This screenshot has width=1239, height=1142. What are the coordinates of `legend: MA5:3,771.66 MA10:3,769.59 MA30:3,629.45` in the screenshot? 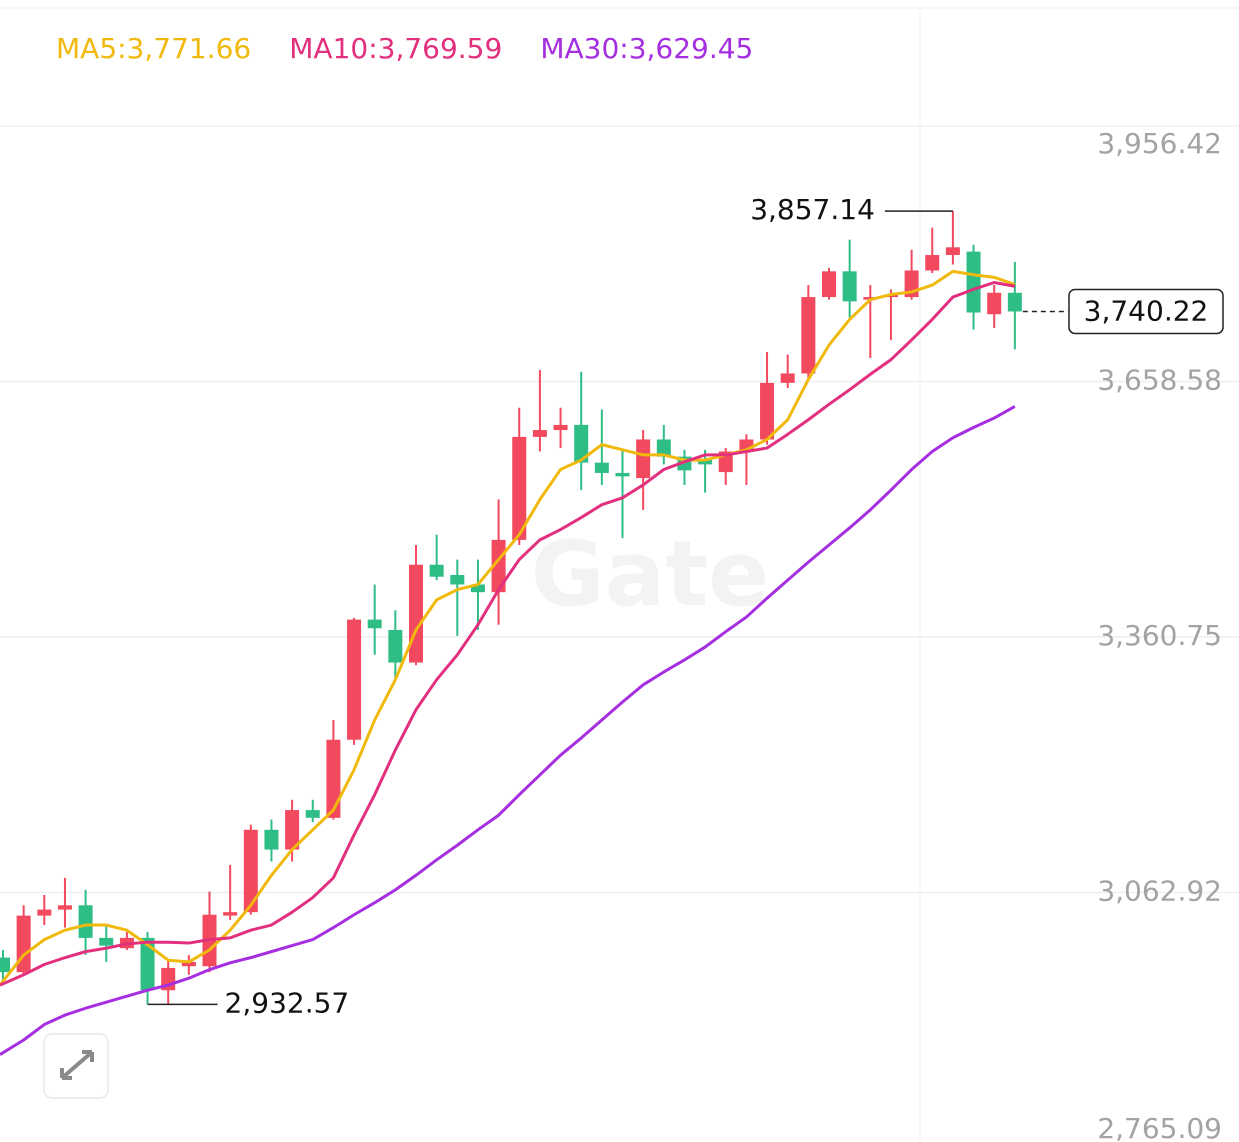 It's located at (404, 48).